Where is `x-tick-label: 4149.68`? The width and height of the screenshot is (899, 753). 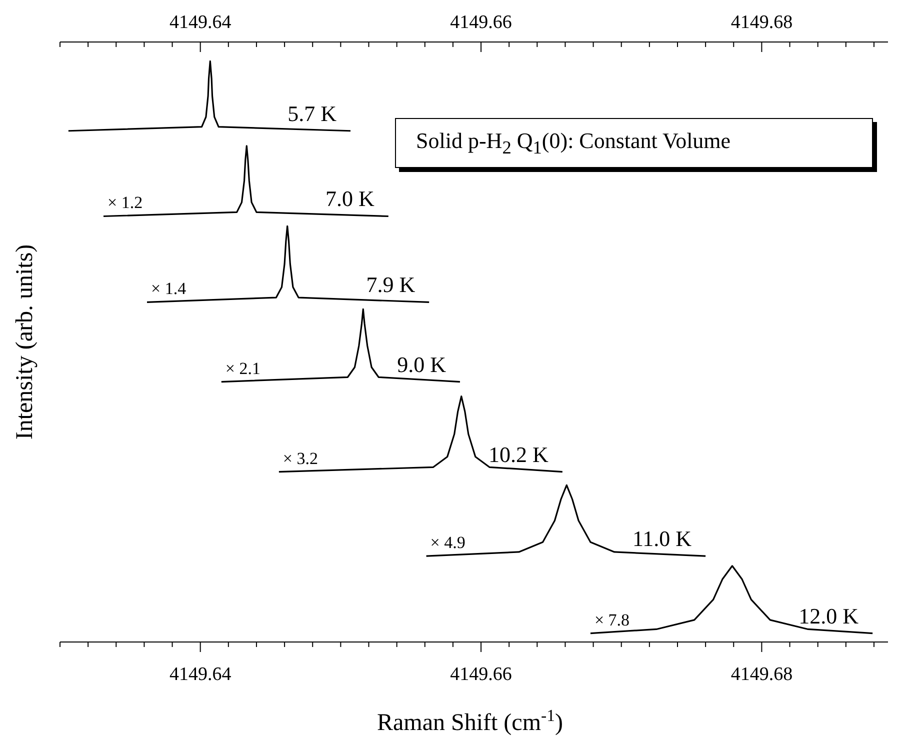 x-tick-label: 4149.68 is located at coordinates (761, 674).